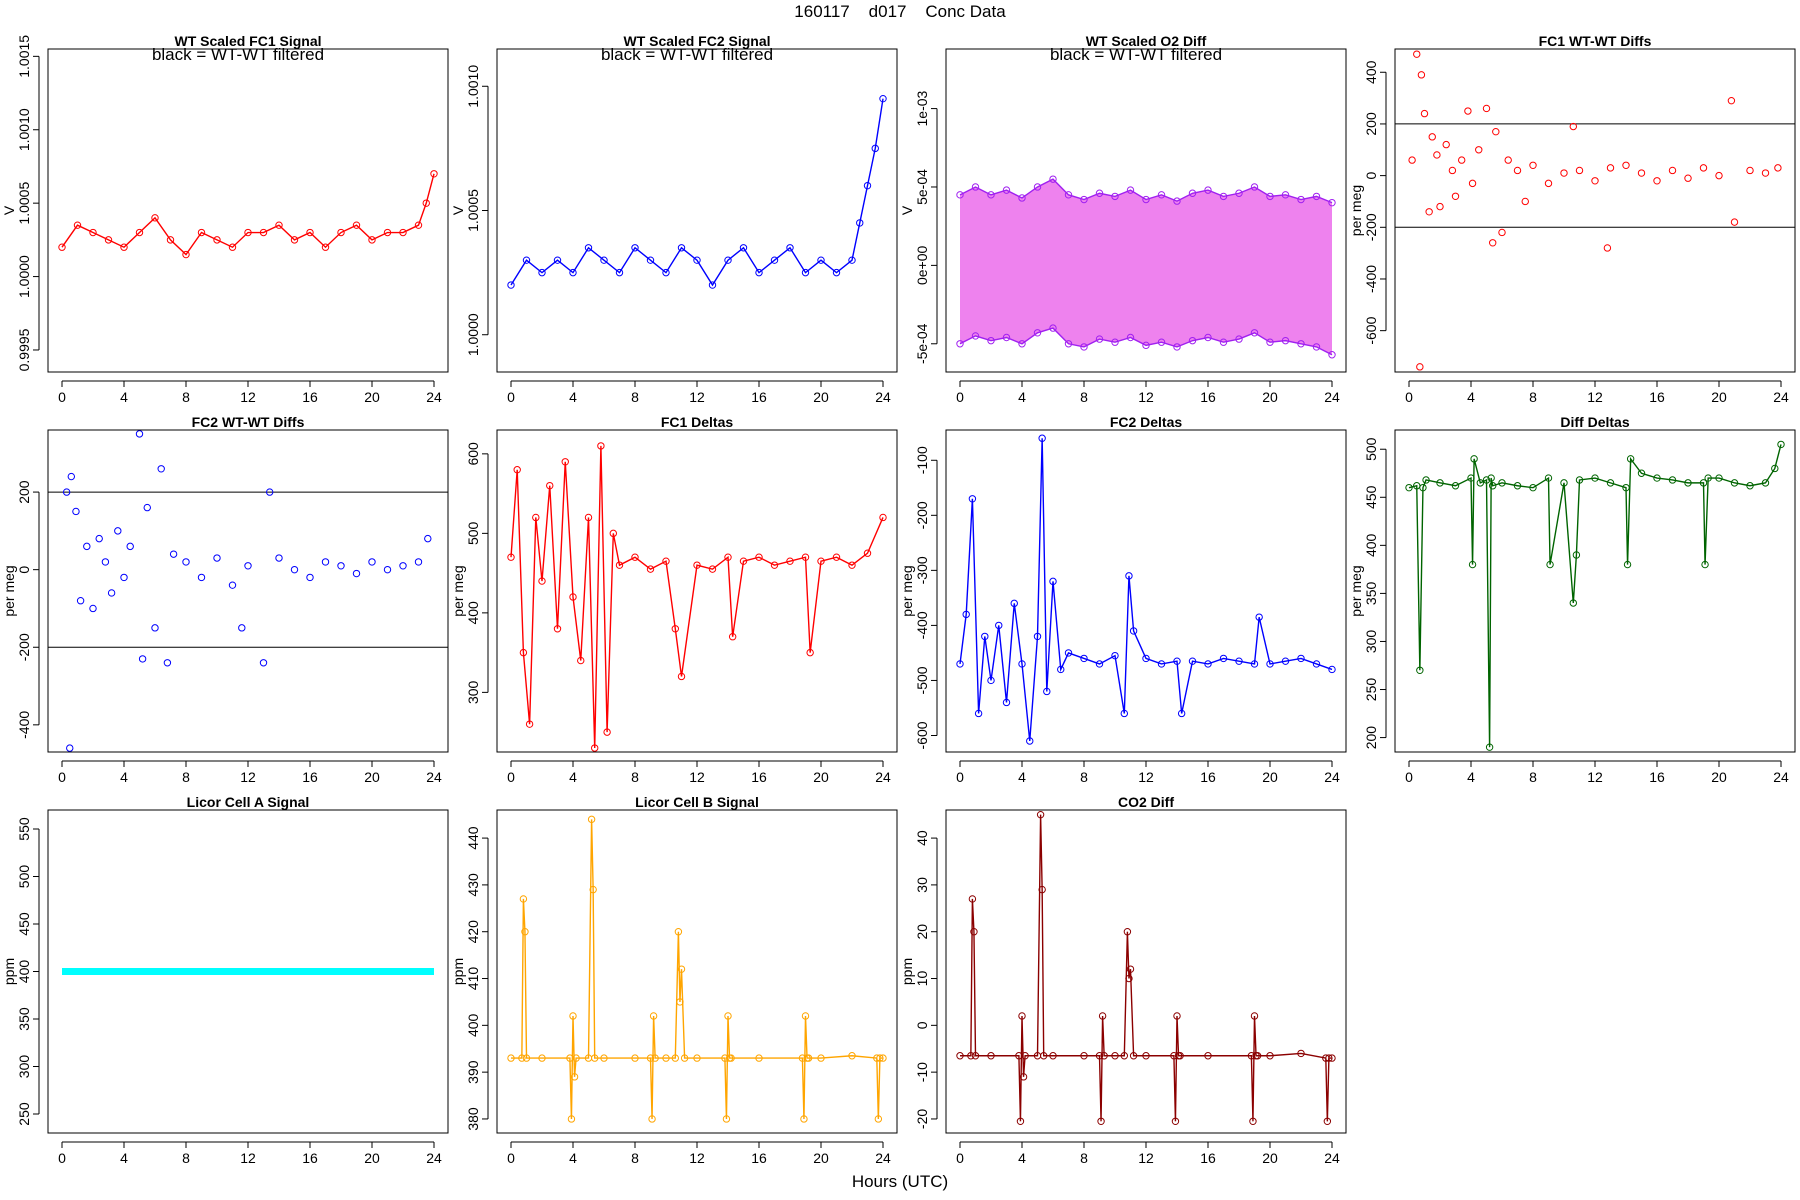 Image resolution: width=1800 pixels, height=1200 pixels. What do you see at coordinates (697, 422) in the screenshot?
I see `chart-title: FC1 Deltas` at bounding box center [697, 422].